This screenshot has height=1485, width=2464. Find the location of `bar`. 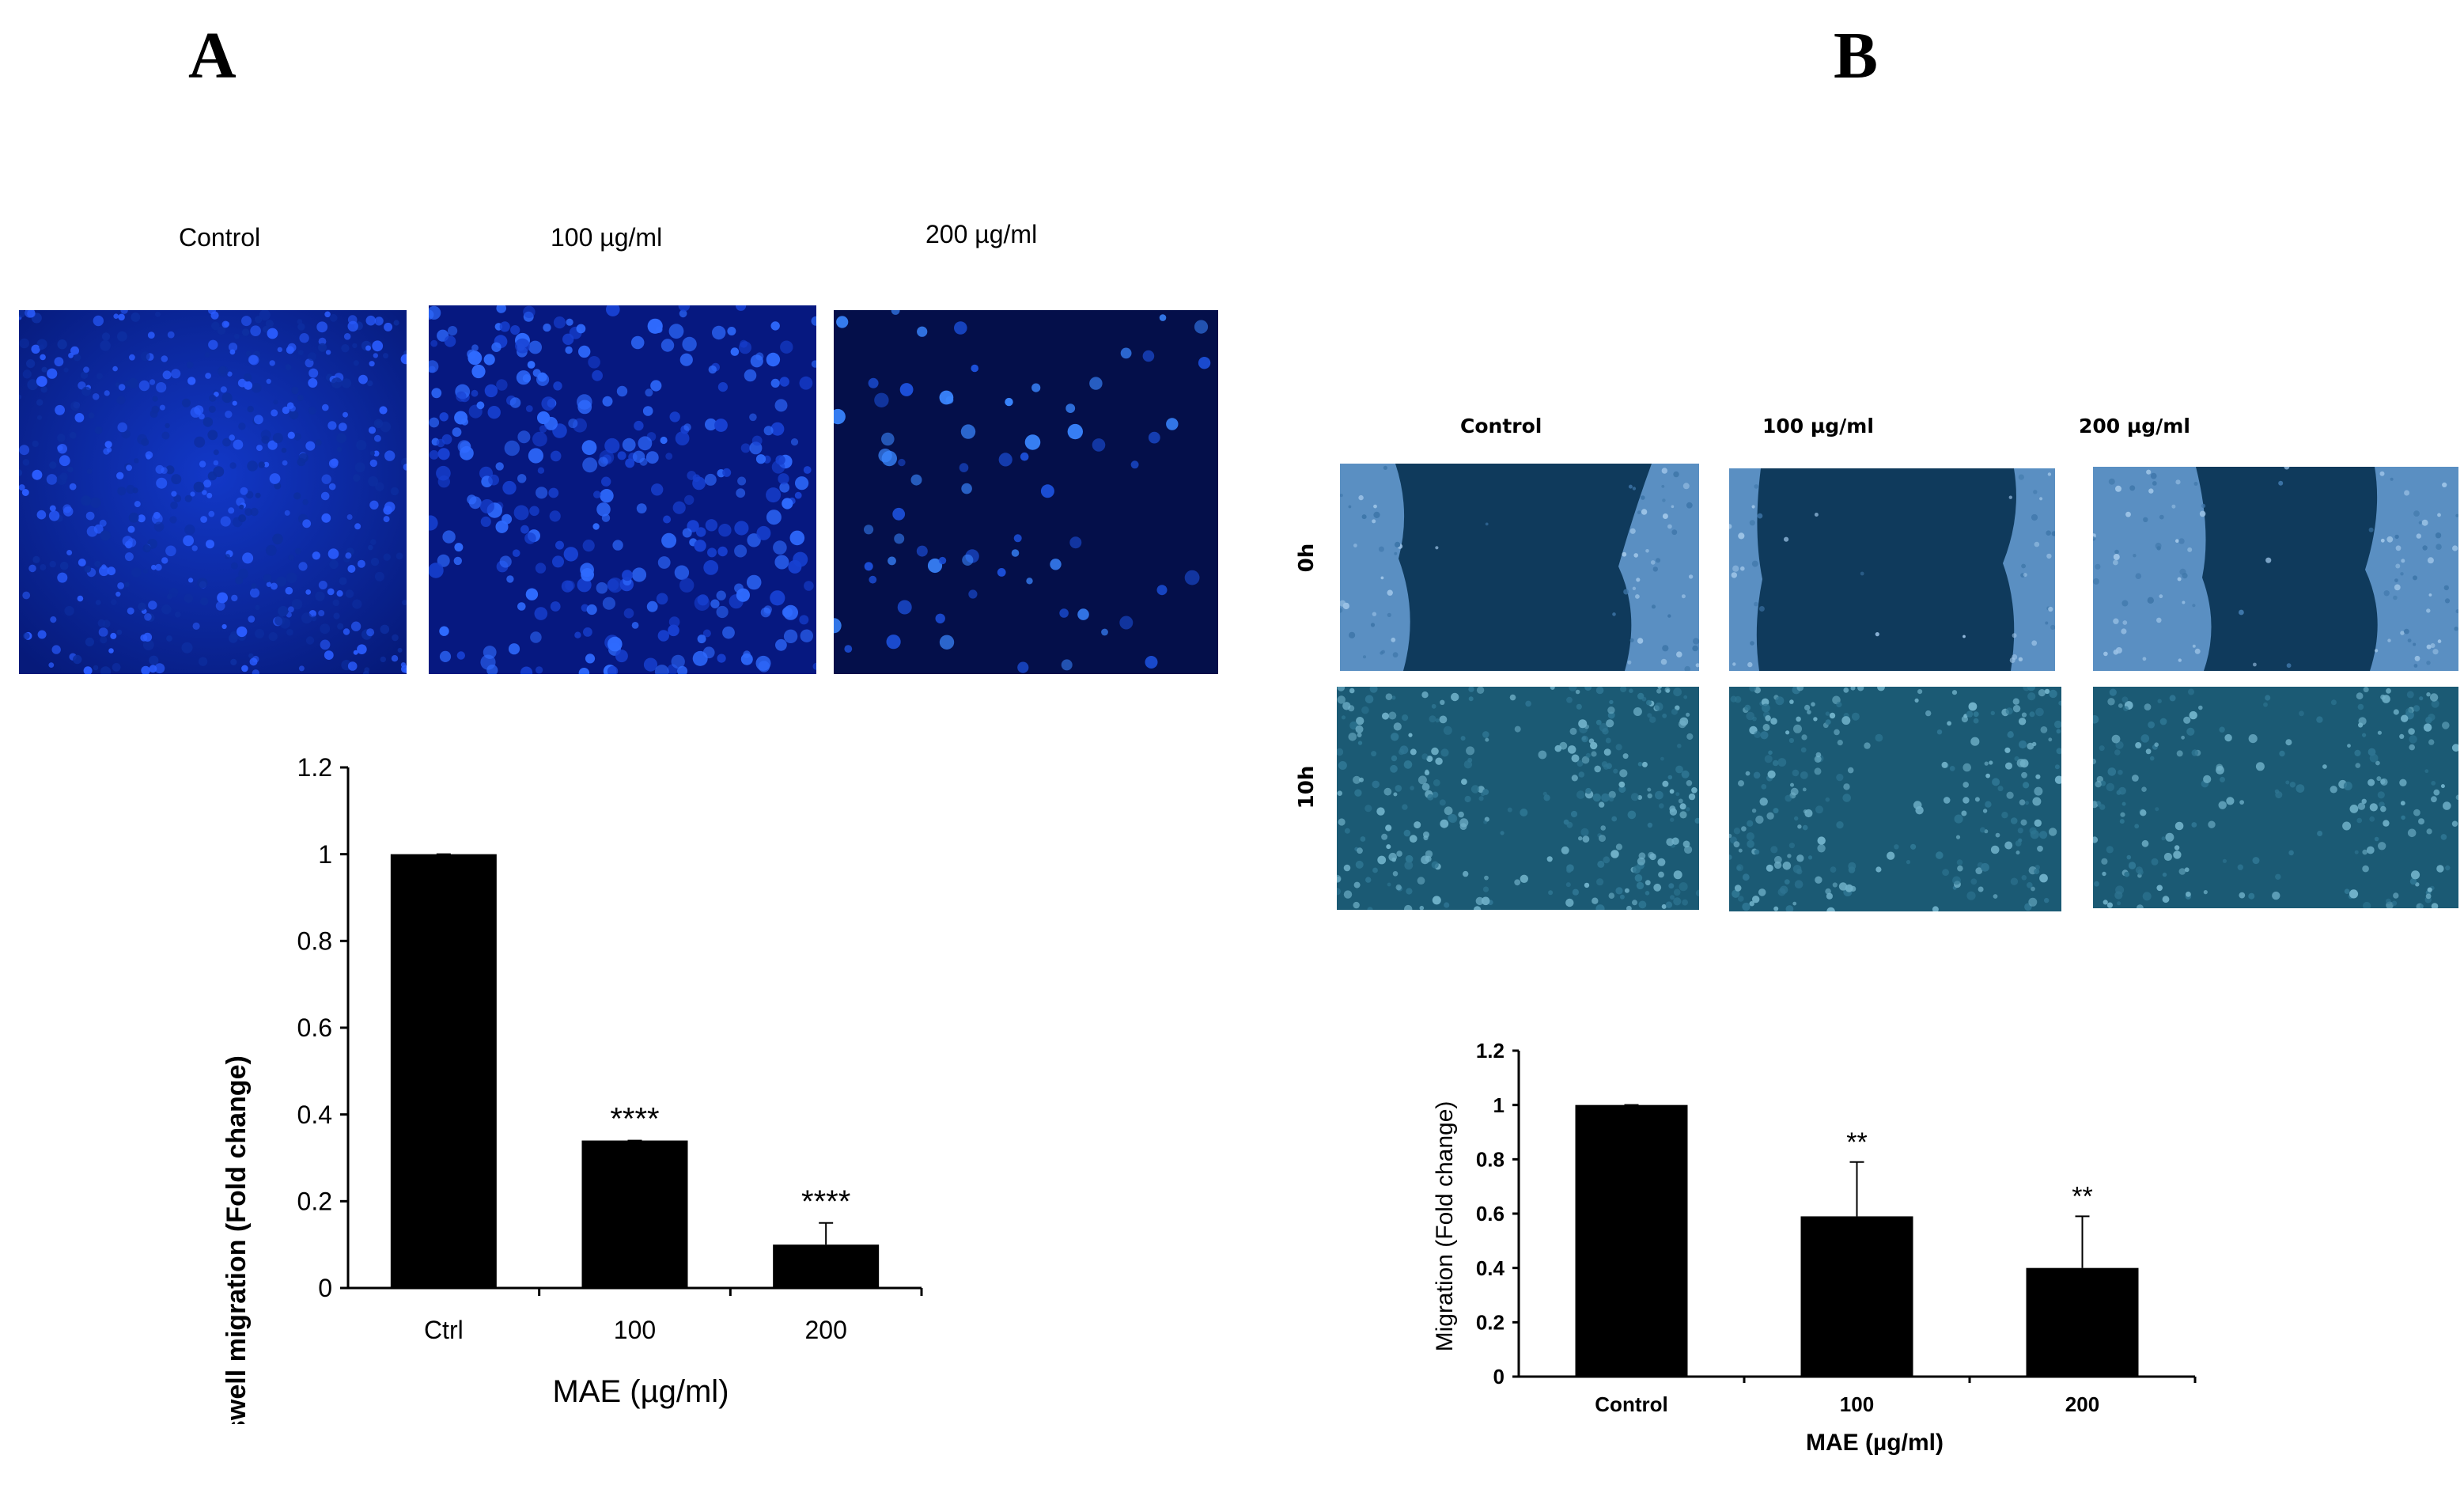

bar is located at coordinates (2082, 1322).